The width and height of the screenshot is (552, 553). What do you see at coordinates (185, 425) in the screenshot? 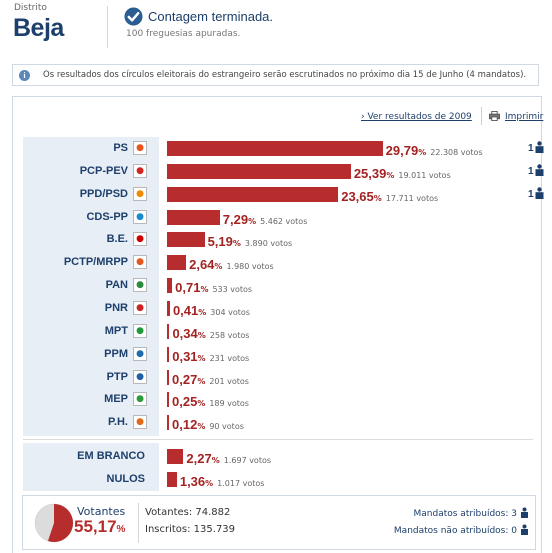
I see `party-percent: 0,12` at bounding box center [185, 425].